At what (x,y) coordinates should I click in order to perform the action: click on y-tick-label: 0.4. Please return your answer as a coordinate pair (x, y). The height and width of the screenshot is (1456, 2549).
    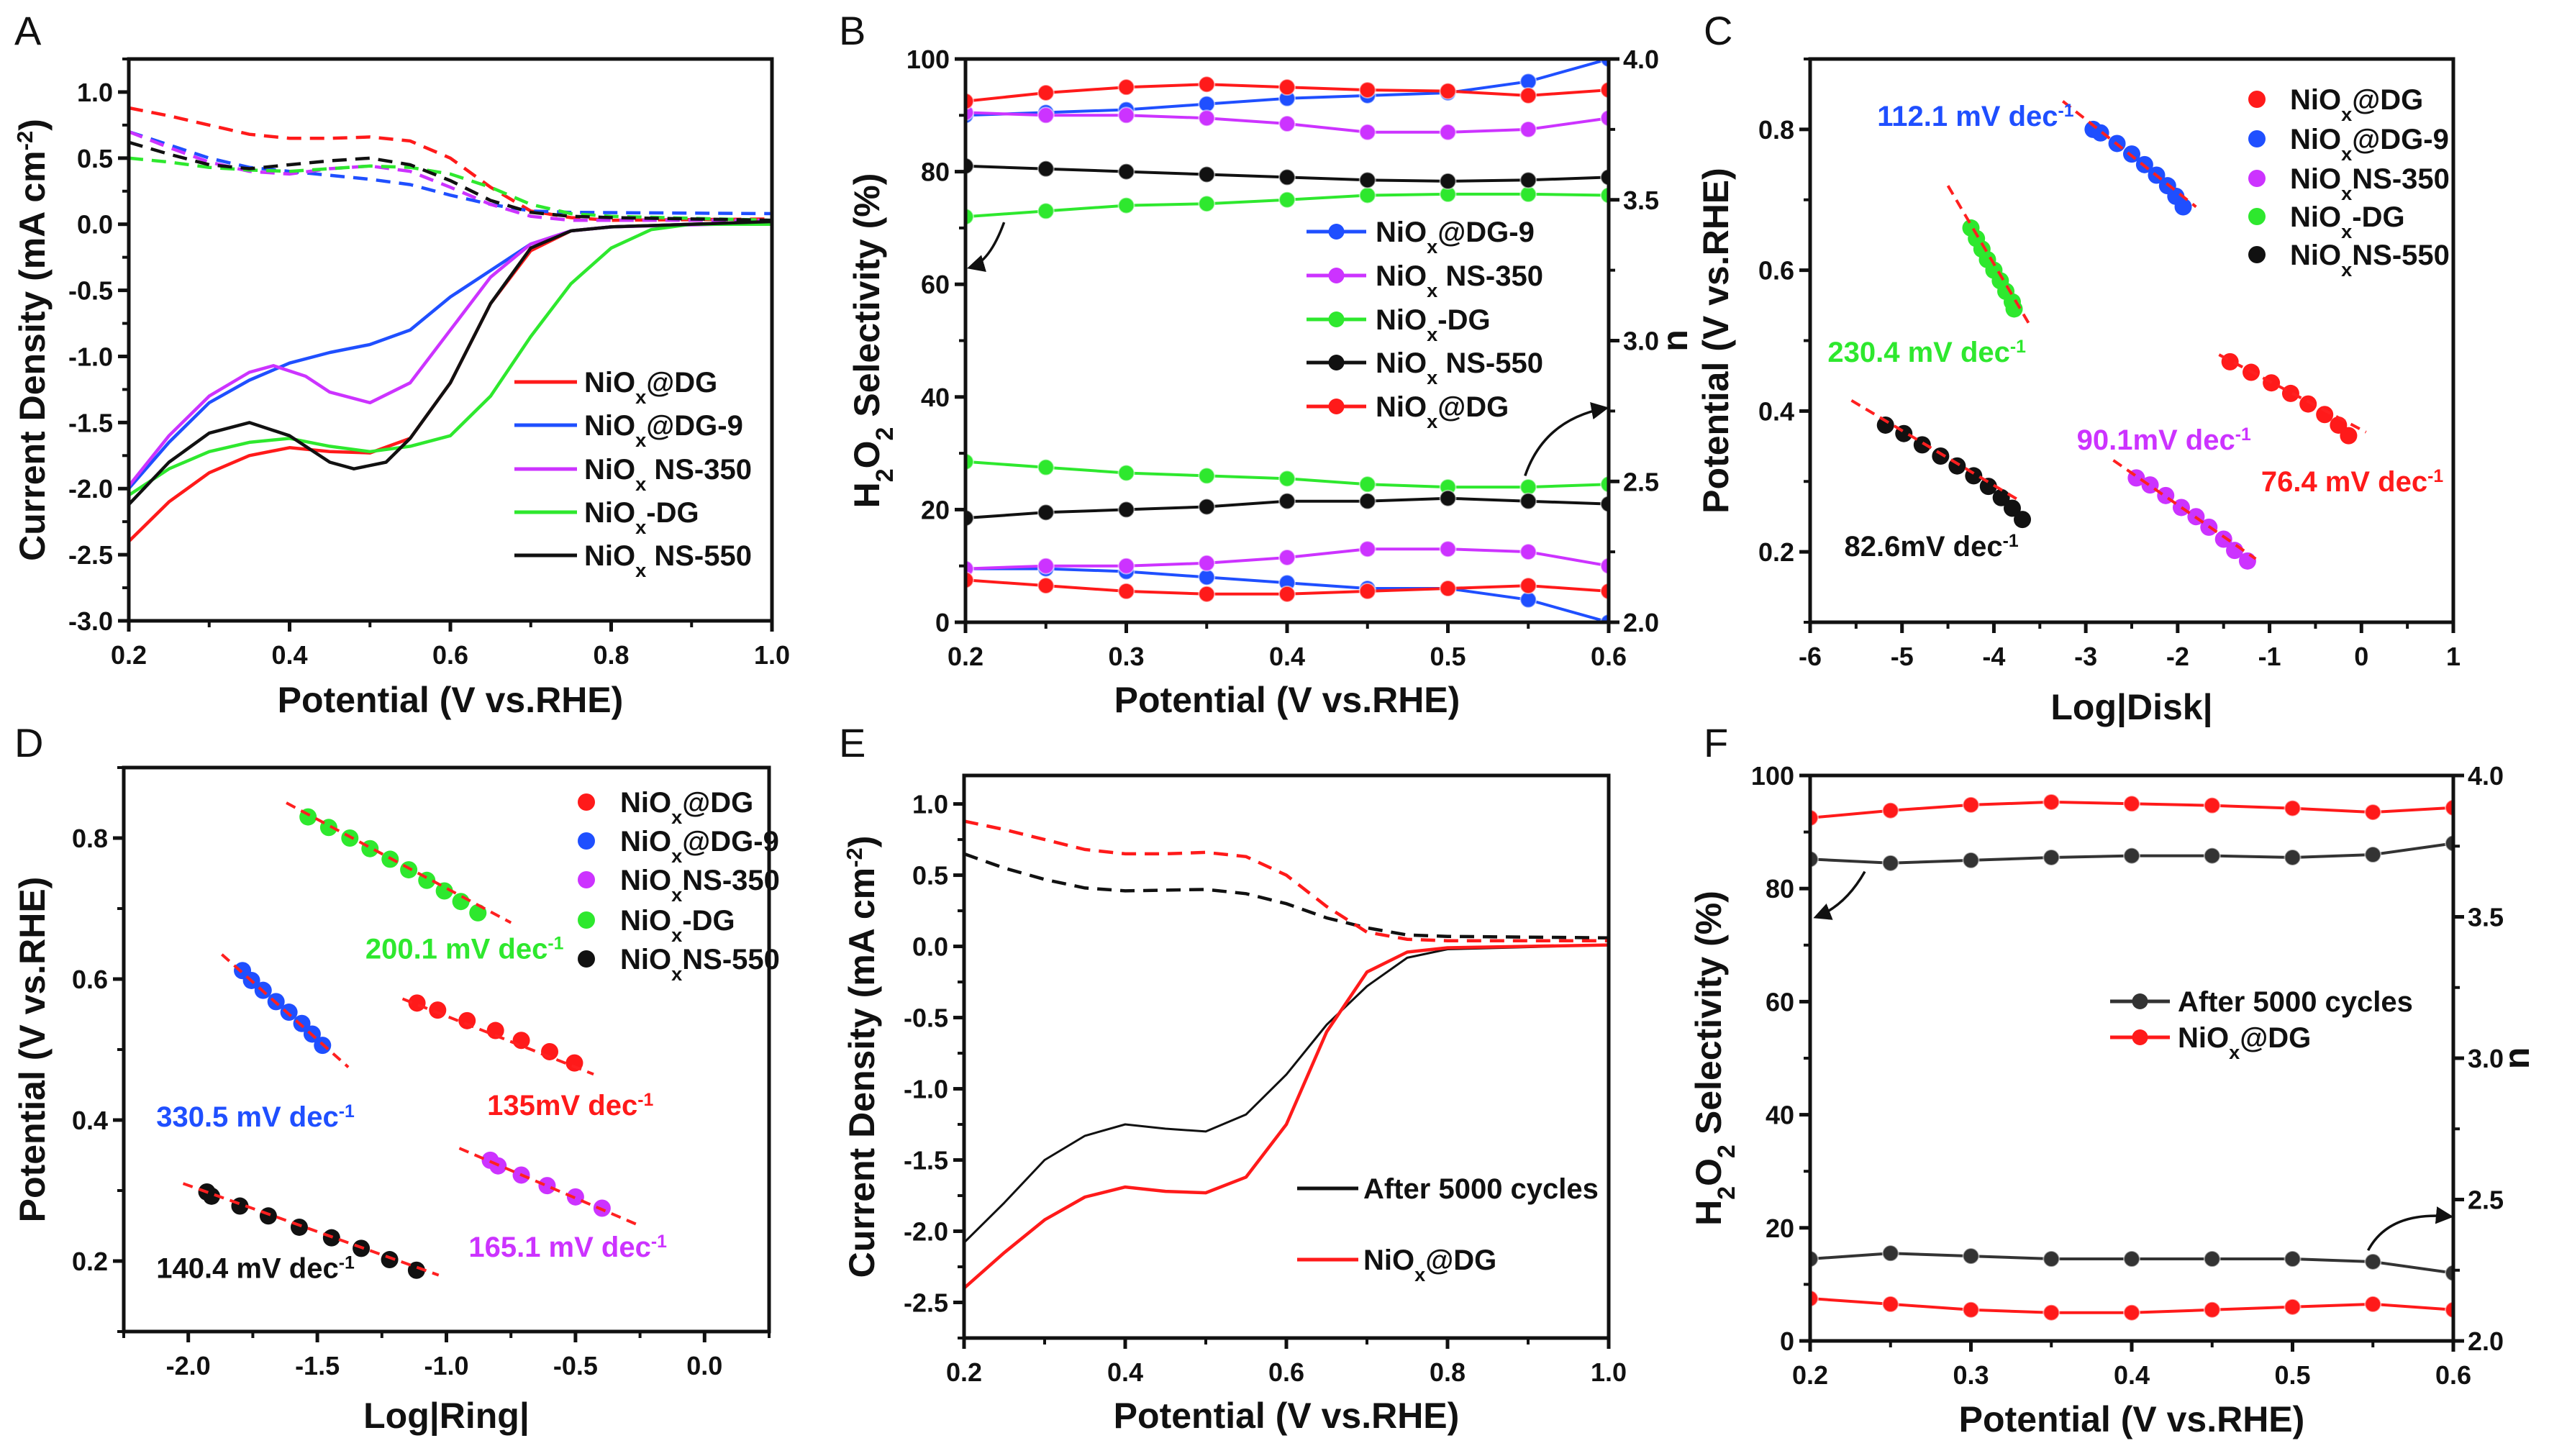
    Looking at the image, I should click on (1776, 411).